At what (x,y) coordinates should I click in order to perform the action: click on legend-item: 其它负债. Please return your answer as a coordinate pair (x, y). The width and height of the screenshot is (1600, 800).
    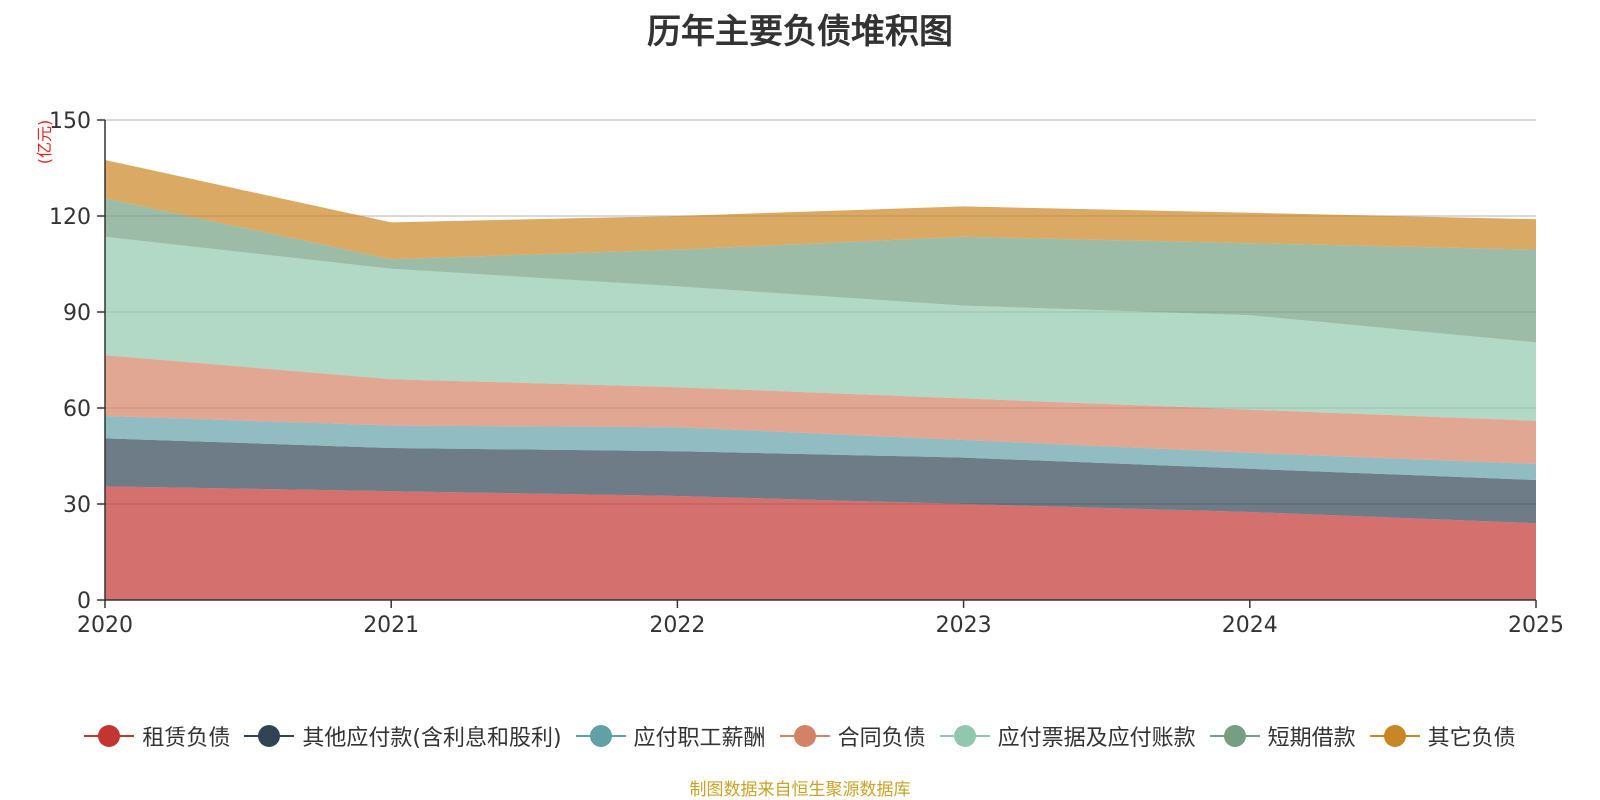
    Looking at the image, I should click on (1442, 736).